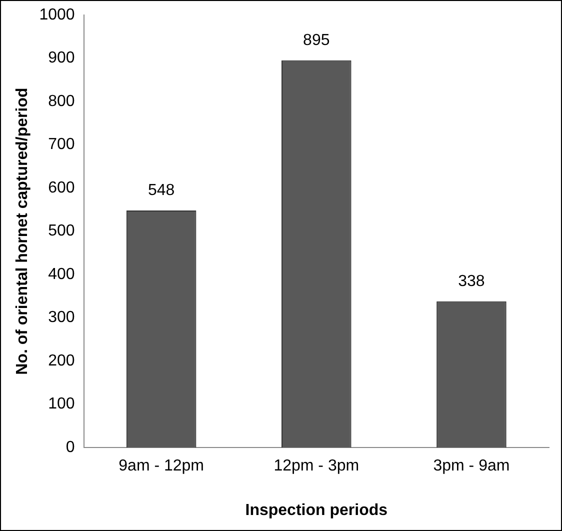 This screenshot has height=531, width=562. Describe the element at coordinates (316, 510) in the screenshot. I see `x-axis-title: Inspection periods` at that location.